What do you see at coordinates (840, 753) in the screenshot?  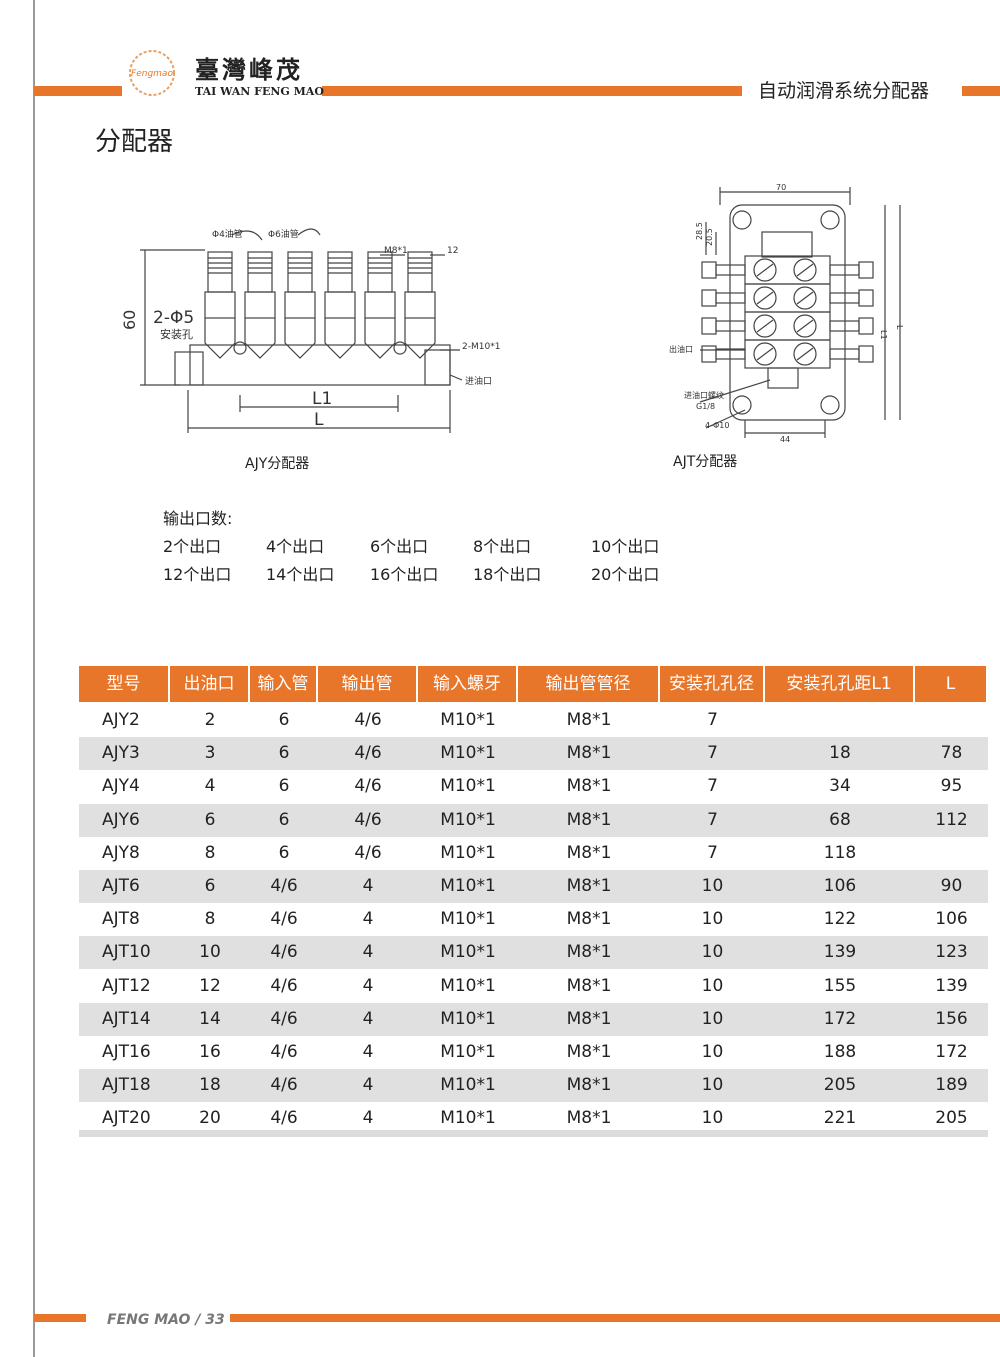 I see `table-cell: 18` at bounding box center [840, 753].